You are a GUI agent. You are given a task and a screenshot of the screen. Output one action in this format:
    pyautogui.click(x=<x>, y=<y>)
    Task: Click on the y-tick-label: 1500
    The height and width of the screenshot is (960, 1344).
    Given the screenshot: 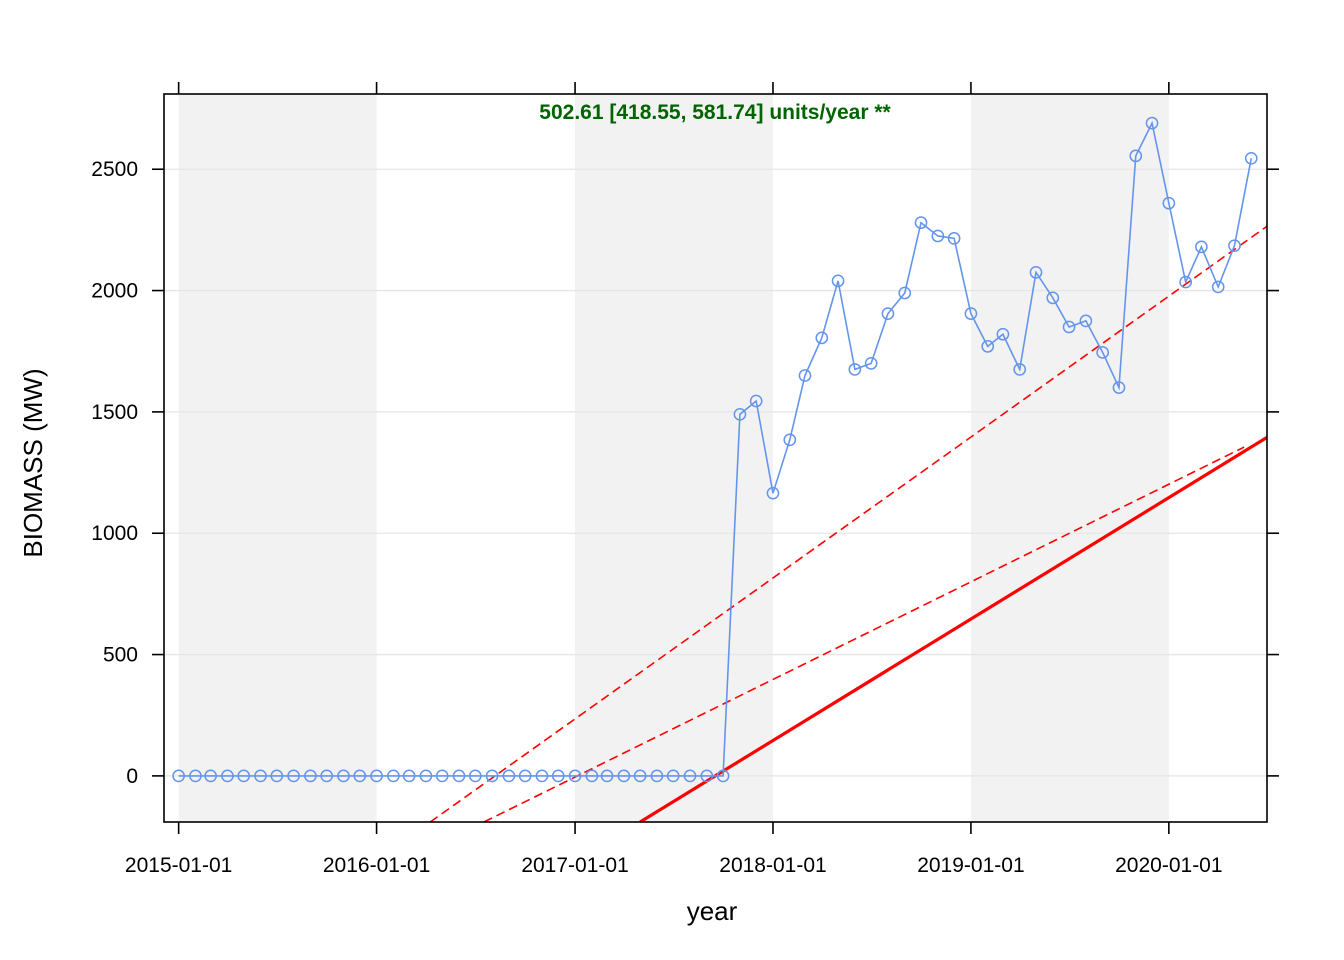 What is the action you would take?
    pyautogui.click(x=114, y=412)
    